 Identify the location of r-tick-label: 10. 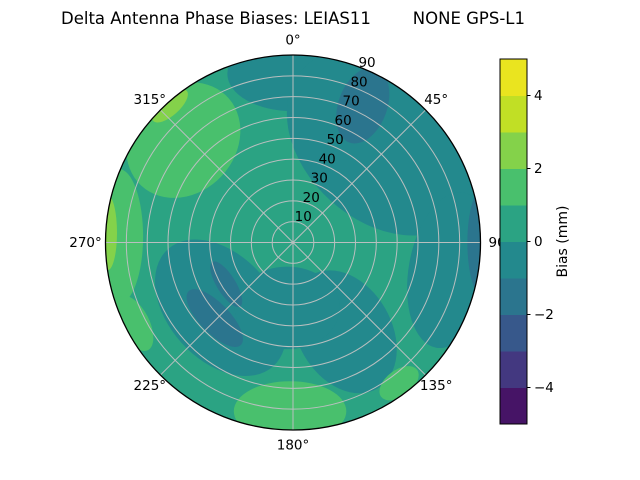
(303, 217).